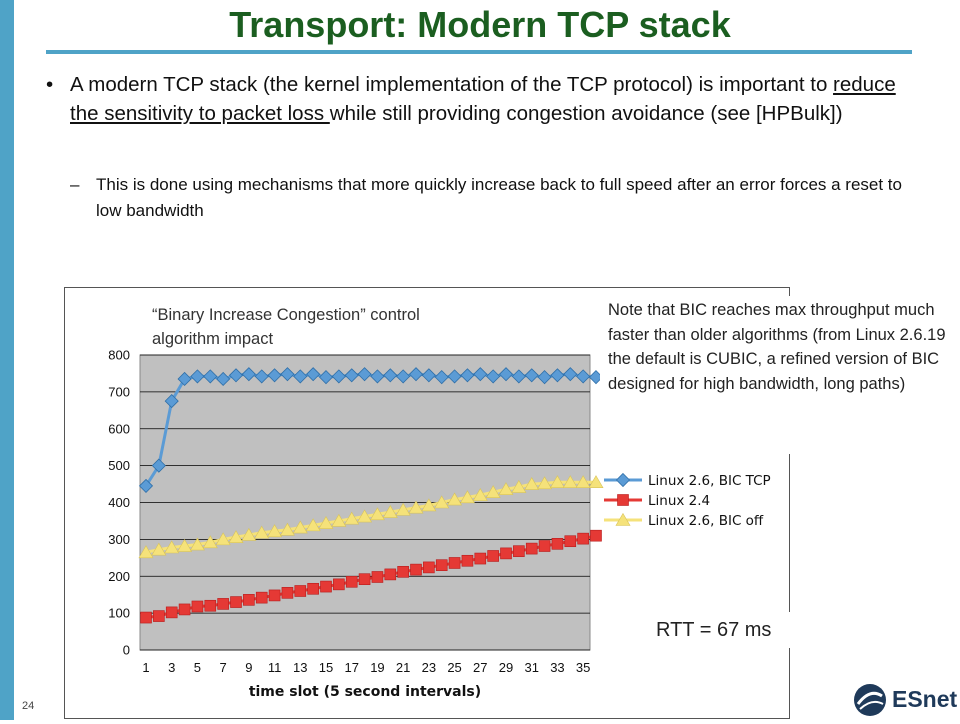 This screenshot has width=960, height=724. What do you see at coordinates (145, 667) in the screenshot?
I see `x-tick-label: 1` at bounding box center [145, 667].